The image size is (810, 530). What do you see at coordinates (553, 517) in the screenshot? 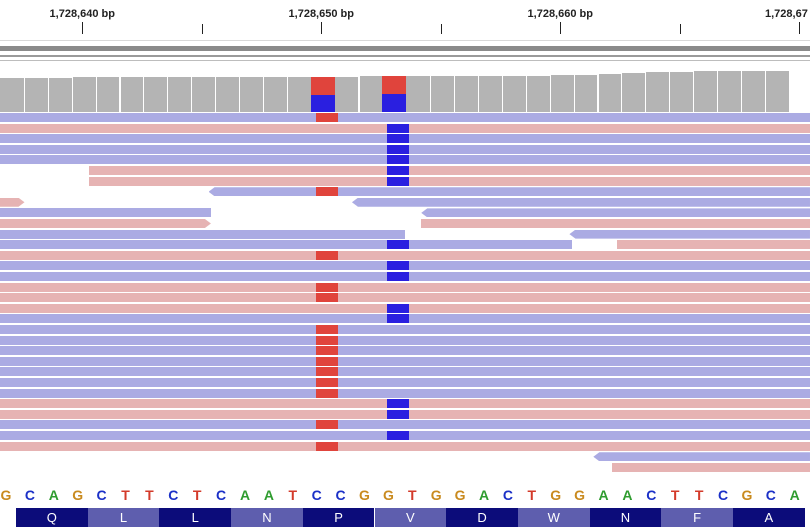
I see `amino-acid-cell: W` at bounding box center [553, 517].